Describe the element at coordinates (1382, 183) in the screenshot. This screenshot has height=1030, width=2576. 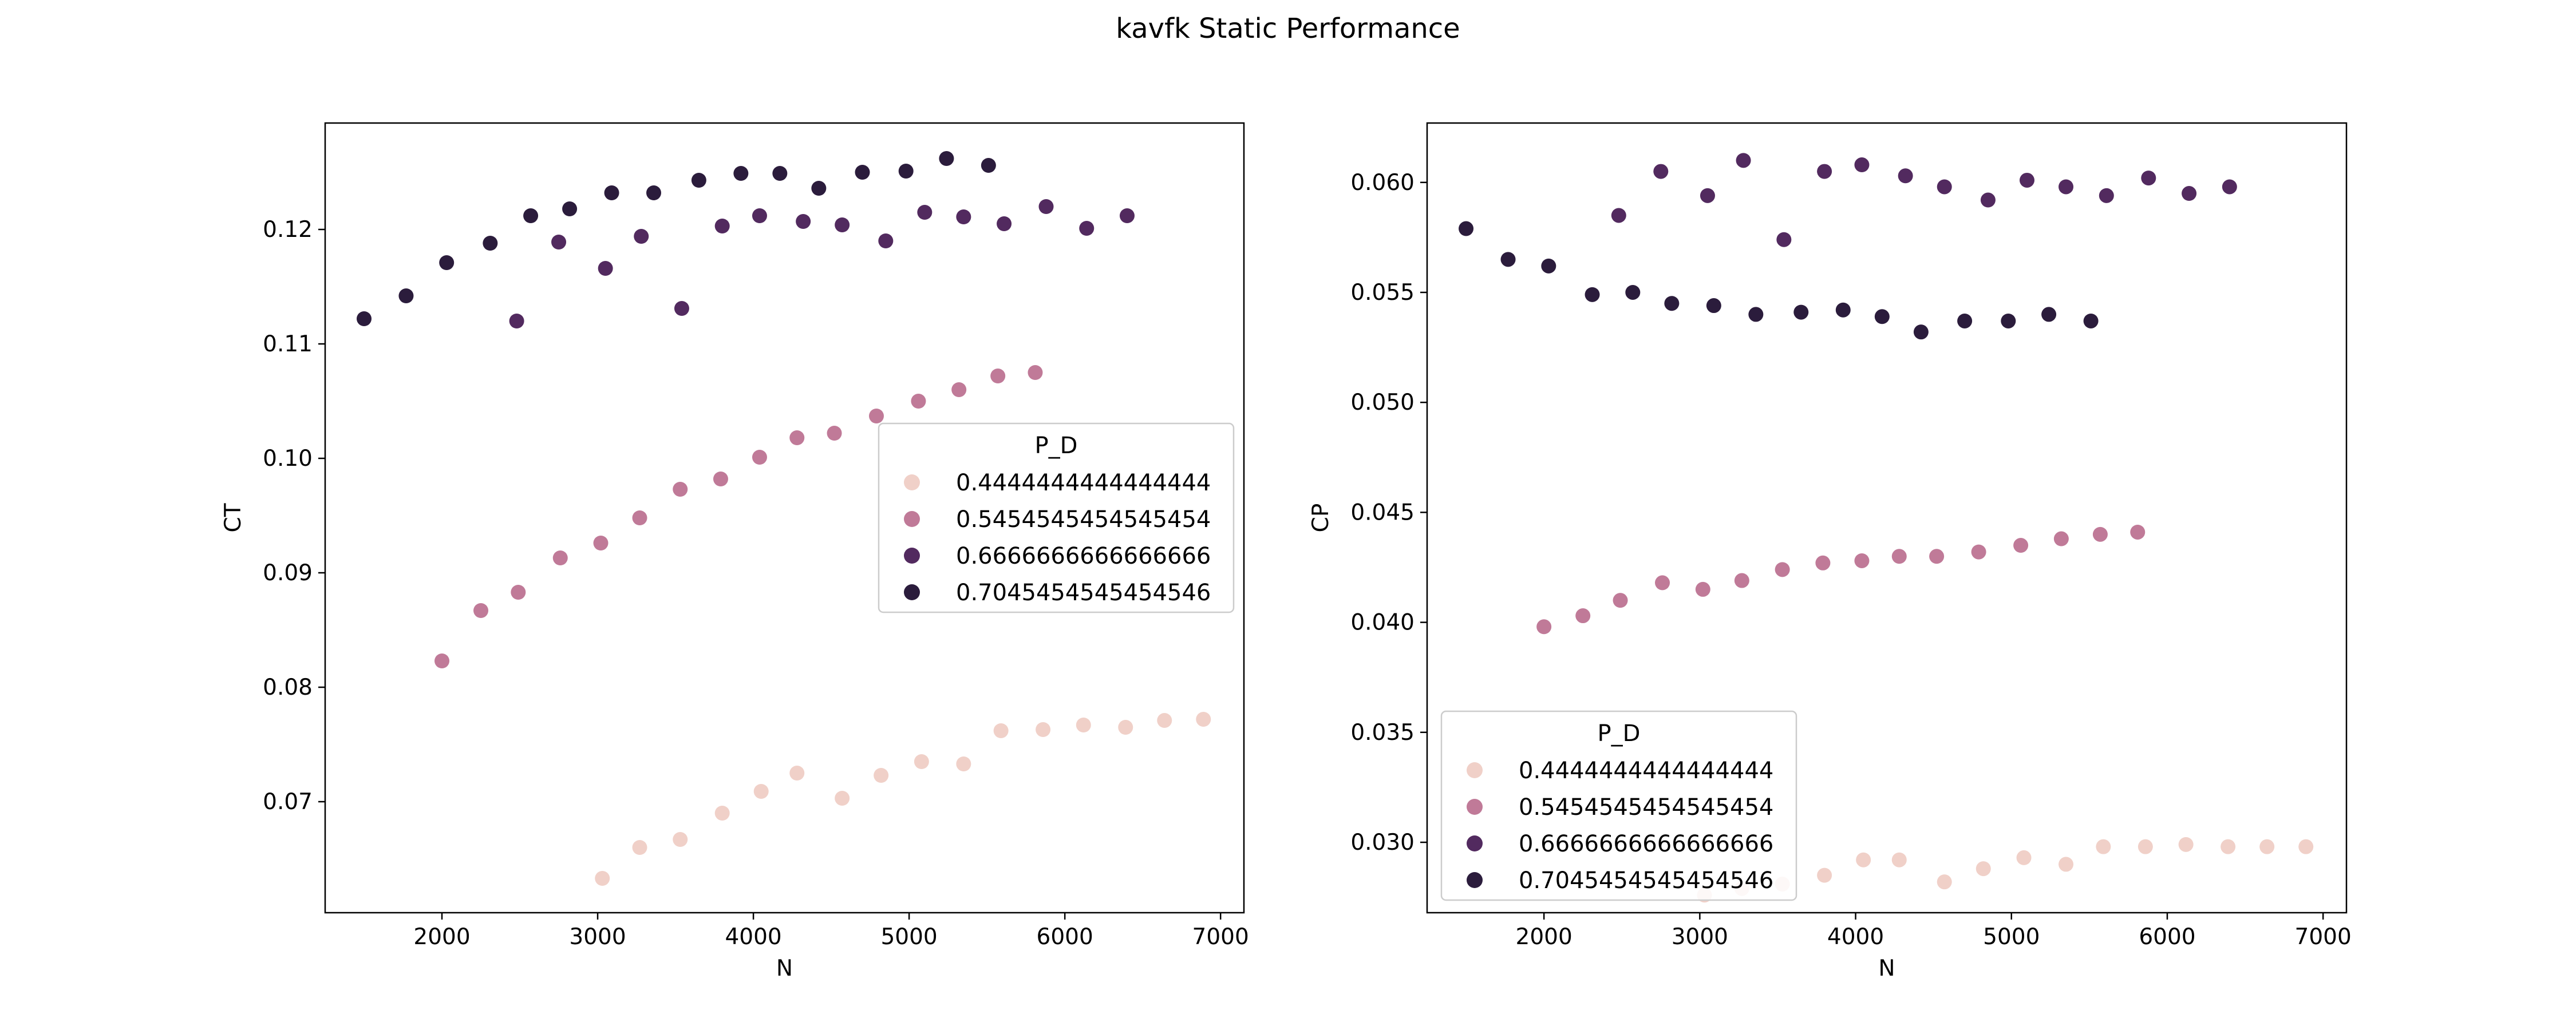
I see `y-tick-label: 0.060` at that location.